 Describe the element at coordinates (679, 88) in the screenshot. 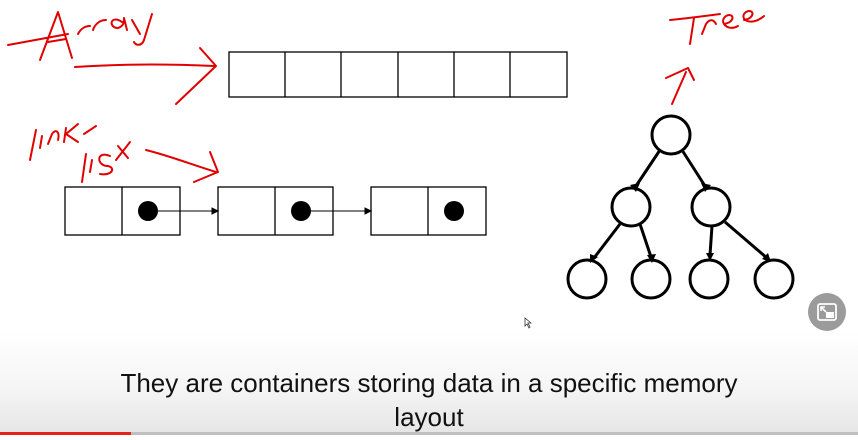

I see `tree-arrow` at that location.